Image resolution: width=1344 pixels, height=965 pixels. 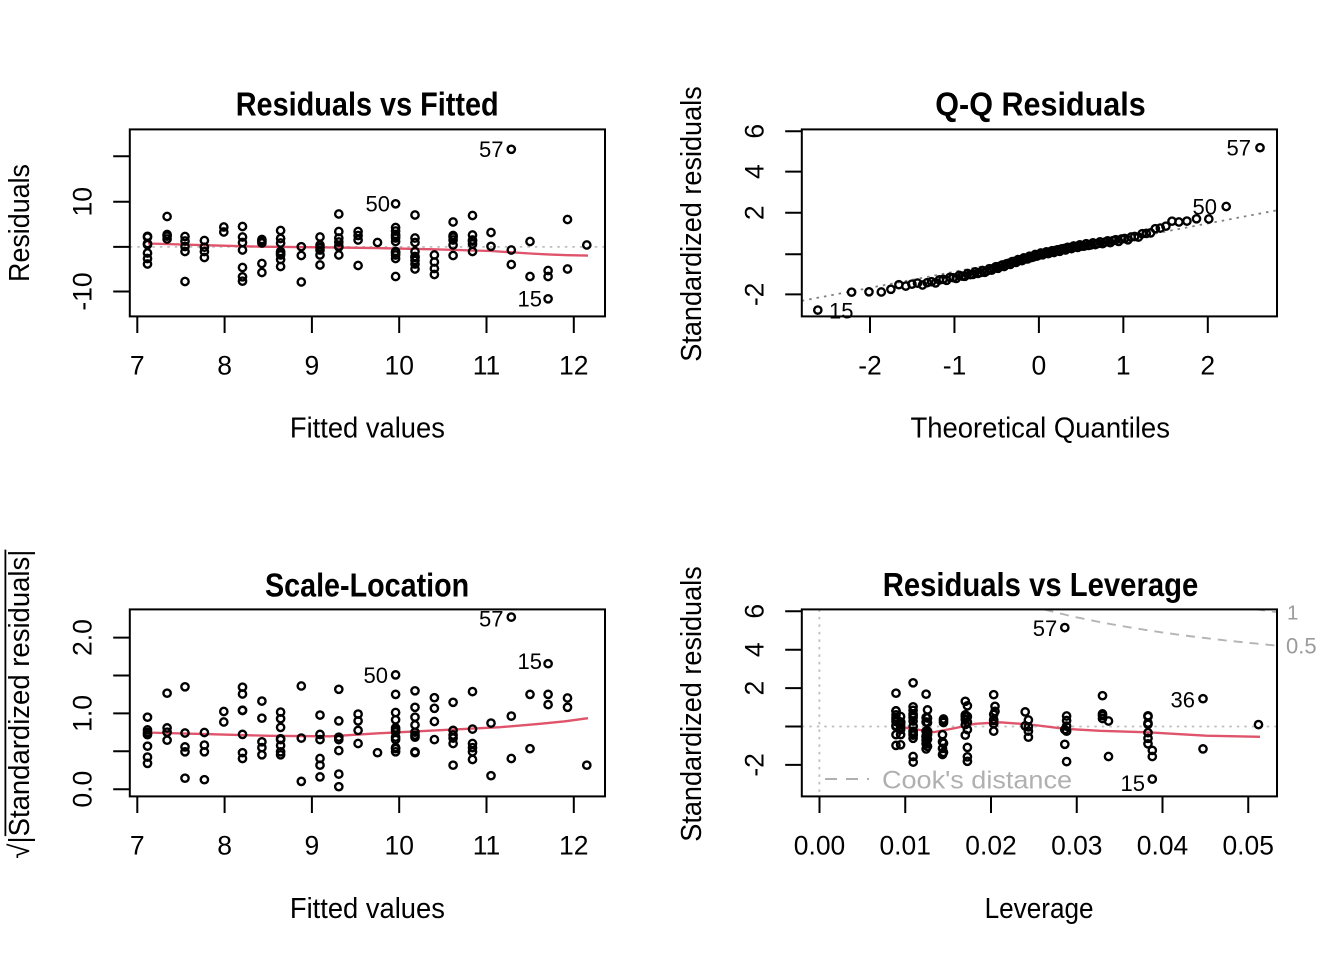 What do you see at coordinates (1076, 846) in the screenshot?
I see `svg-text: 0.03` at bounding box center [1076, 846].